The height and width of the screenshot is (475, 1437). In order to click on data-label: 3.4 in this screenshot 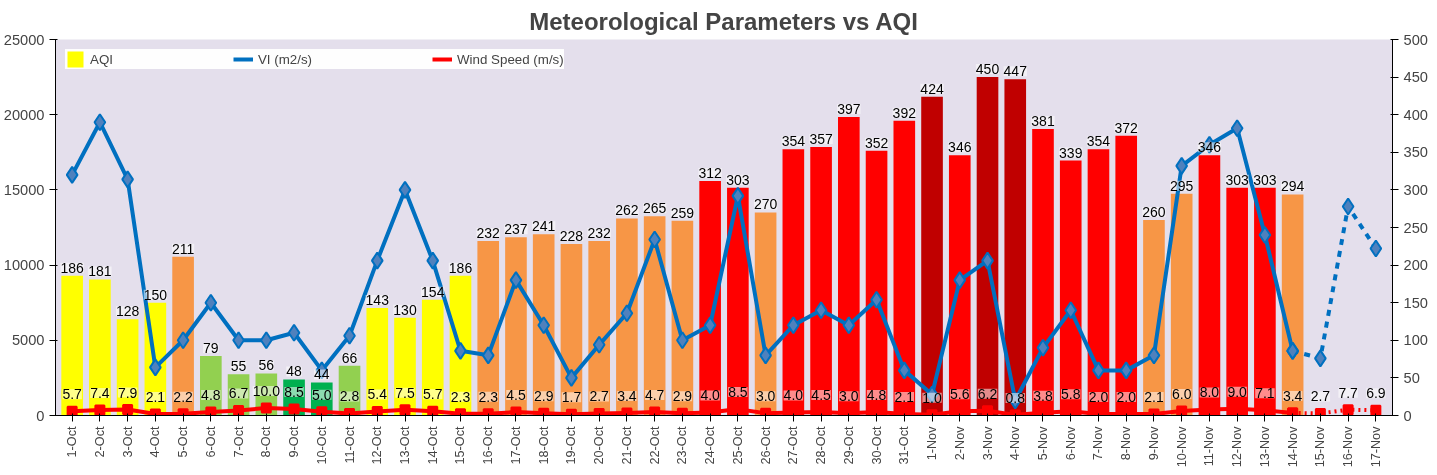, I will do `click(627, 395)`.